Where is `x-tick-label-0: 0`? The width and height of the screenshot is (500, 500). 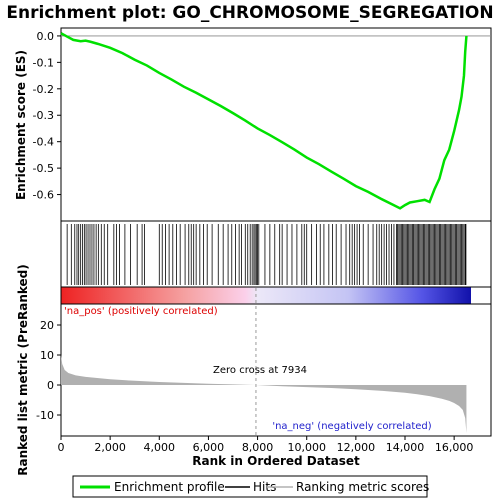
x-tick-label-0: 0 is located at coordinates (61, 447).